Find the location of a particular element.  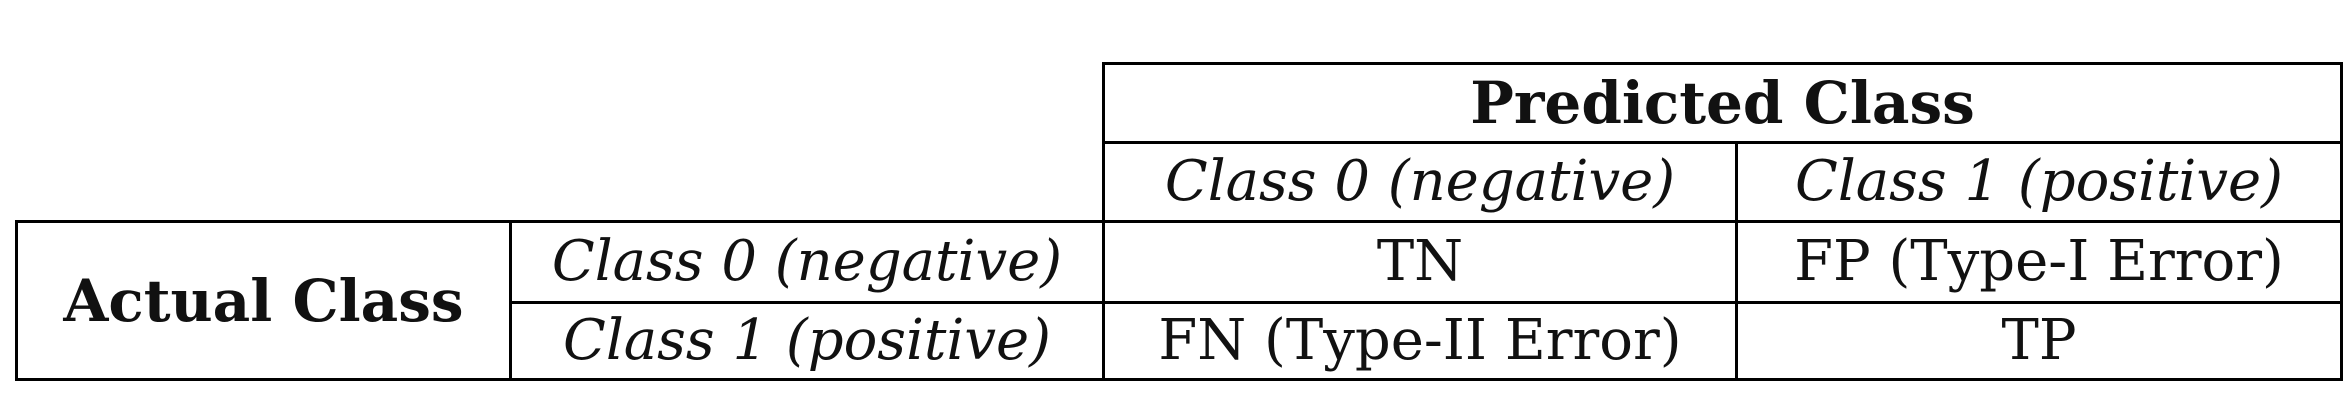

row-header-class-1: Class 1 (positive) is located at coordinates (807, 340).